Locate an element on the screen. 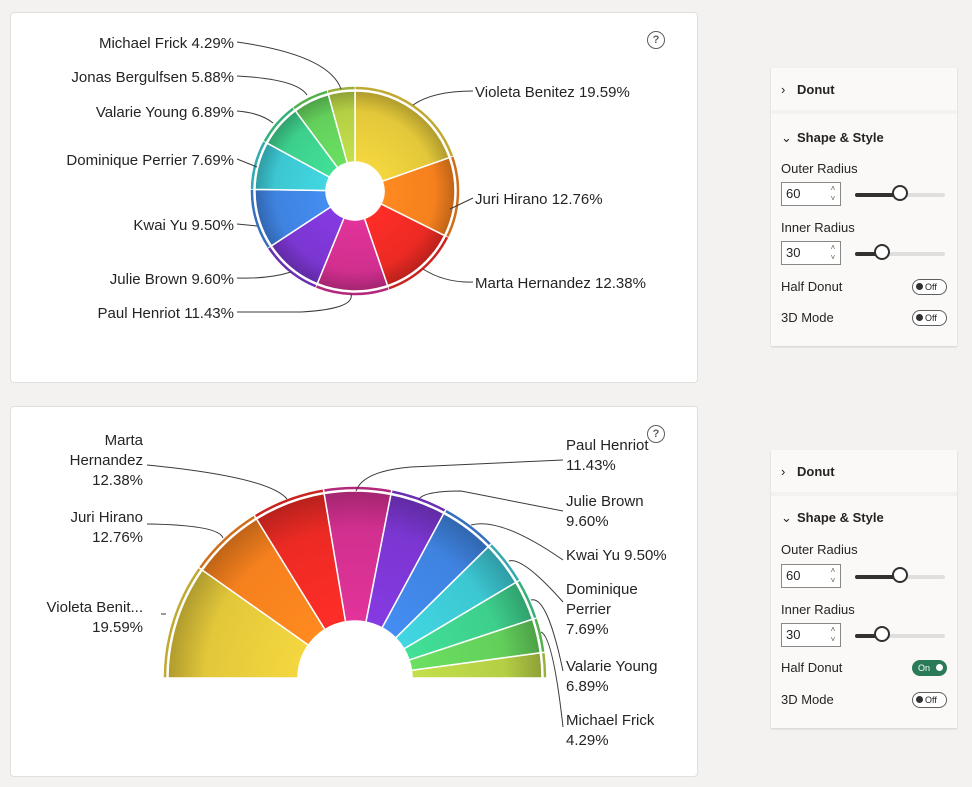  half-donut-toggle: On is located at coordinates (929, 668).